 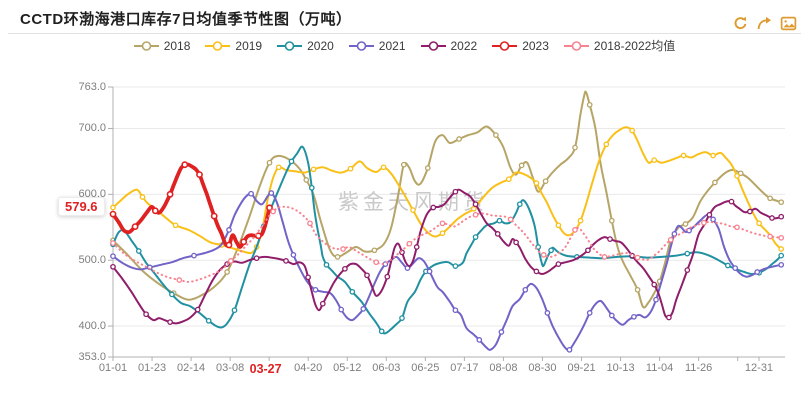 I want to click on y-tick-label: 400.0, so click(x=92, y=325).